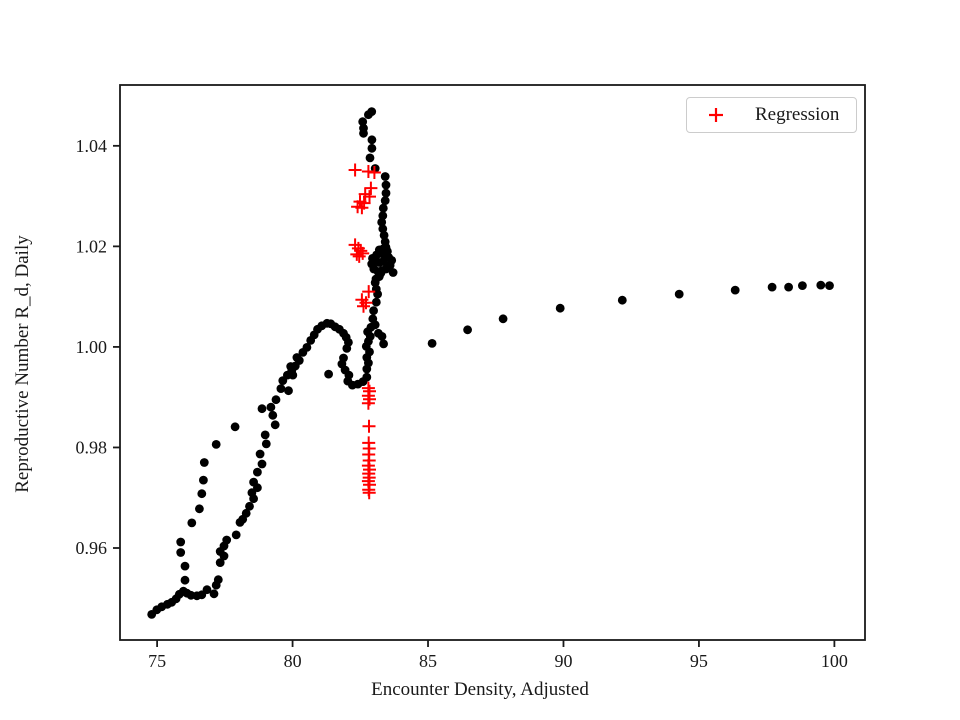 Image resolution: width=960 pixels, height=720 pixels. Describe the element at coordinates (157, 661) in the screenshot. I see `x-tick-label: 75` at that location.